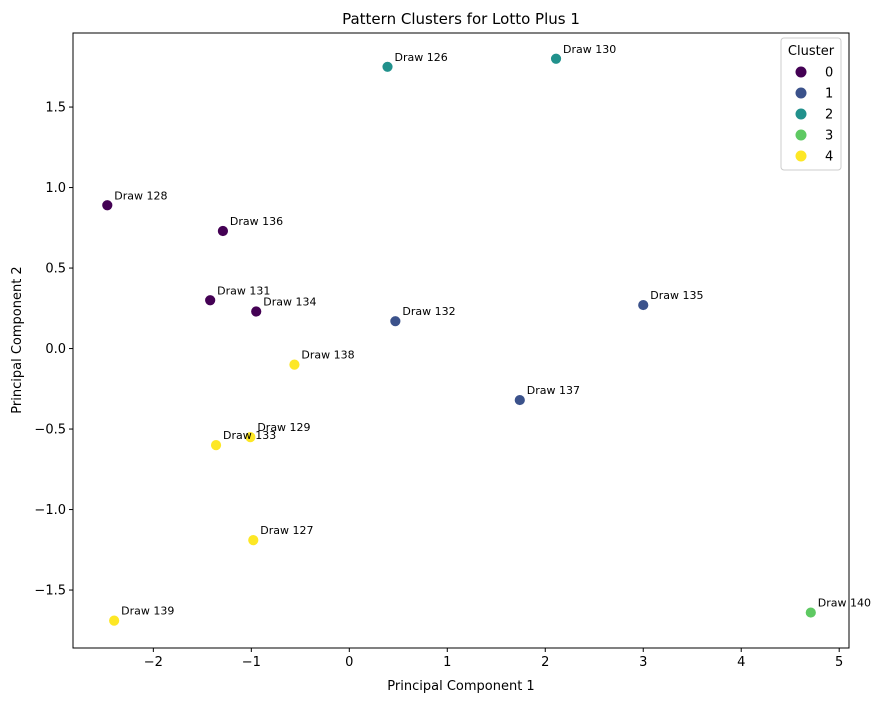 This screenshot has height=701, width=883. I want to click on point-label: Draw 132, so click(428, 311).